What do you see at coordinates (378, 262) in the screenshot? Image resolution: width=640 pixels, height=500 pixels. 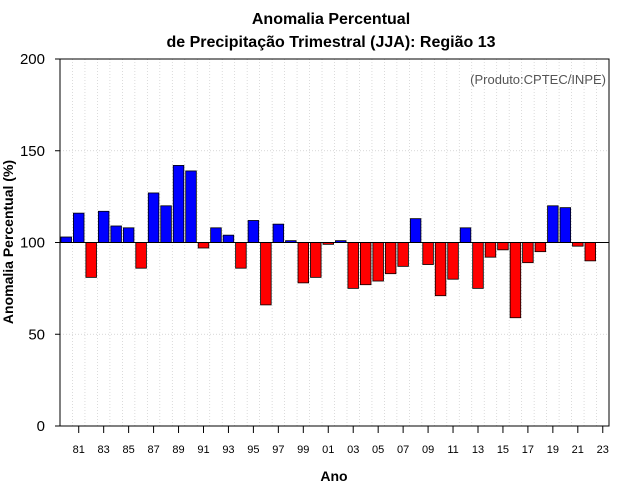 I see `bar-2005` at bounding box center [378, 262].